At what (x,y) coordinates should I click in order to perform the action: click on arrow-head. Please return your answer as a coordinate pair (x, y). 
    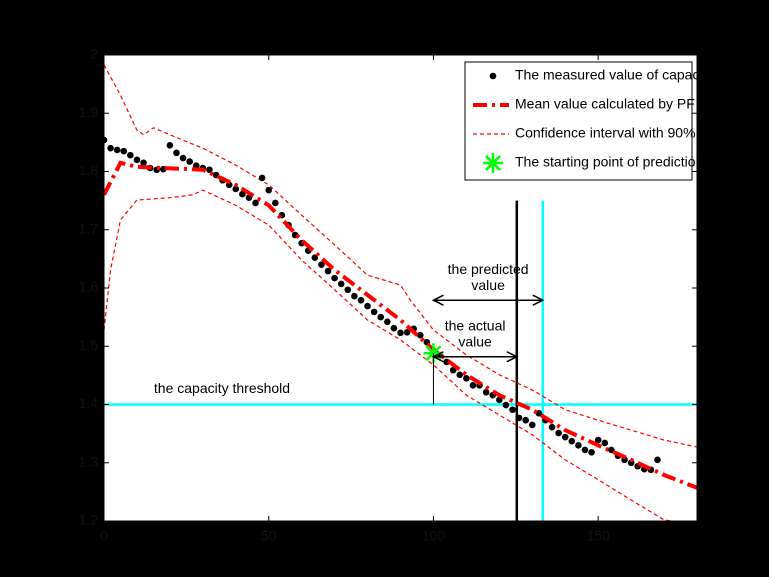
    Looking at the image, I should click on (488, 300).